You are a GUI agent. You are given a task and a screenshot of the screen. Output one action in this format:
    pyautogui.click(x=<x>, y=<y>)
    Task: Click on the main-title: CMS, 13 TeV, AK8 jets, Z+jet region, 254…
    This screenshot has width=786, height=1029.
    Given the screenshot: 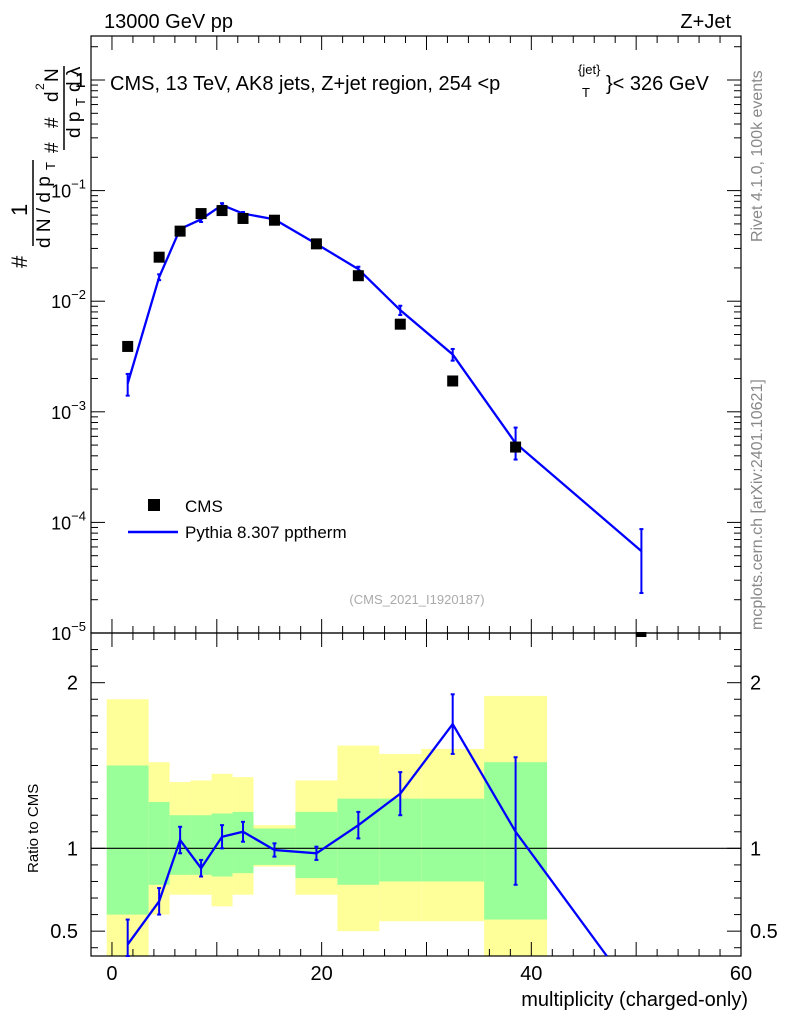 What is the action you would take?
    pyautogui.click(x=305, y=84)
    